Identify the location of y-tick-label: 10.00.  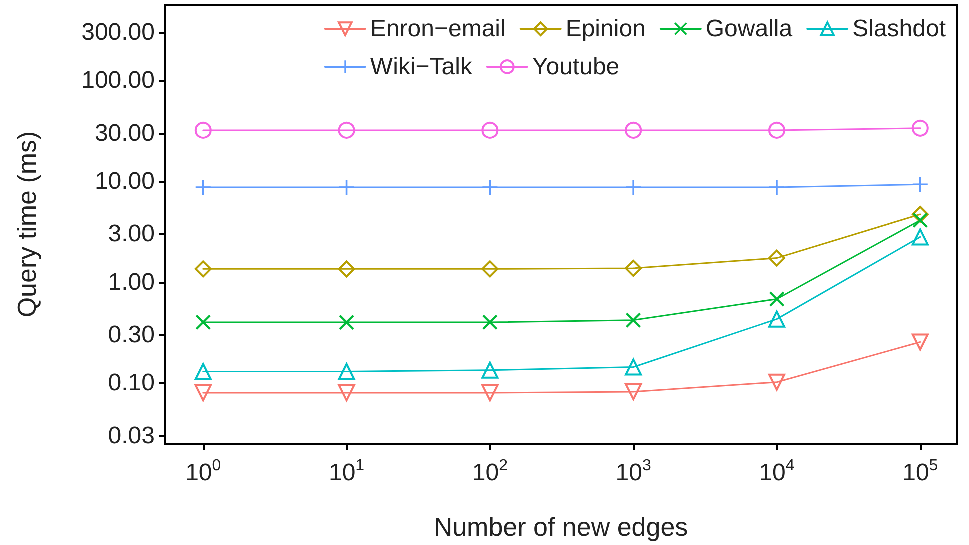
(124, 181).